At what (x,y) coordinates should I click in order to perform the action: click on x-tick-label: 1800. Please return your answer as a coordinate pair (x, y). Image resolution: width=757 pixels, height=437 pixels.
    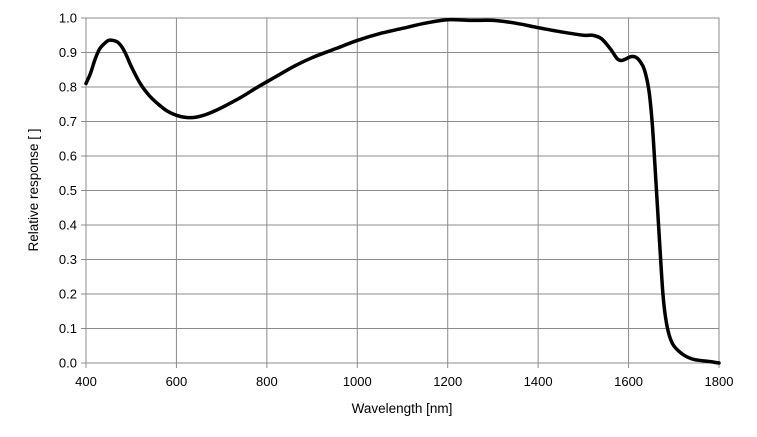
    Looking at the image, I should click on (719, 381).